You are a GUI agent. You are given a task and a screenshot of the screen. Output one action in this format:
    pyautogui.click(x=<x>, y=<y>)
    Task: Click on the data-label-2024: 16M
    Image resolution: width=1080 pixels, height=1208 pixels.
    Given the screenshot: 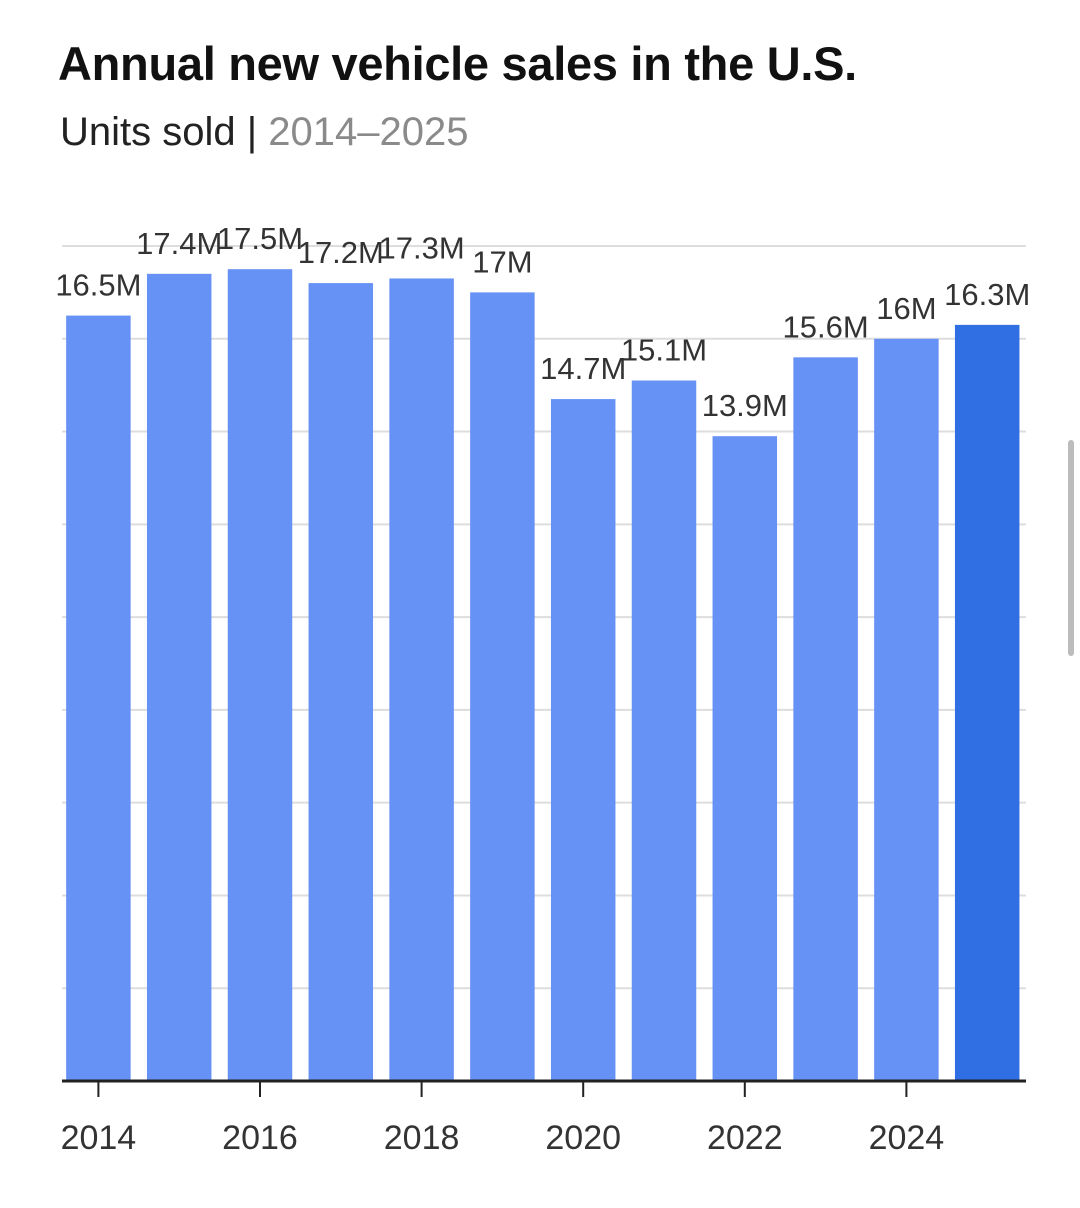 What is the action you would take?
    pyautogui.click(x=906, y=308)
    